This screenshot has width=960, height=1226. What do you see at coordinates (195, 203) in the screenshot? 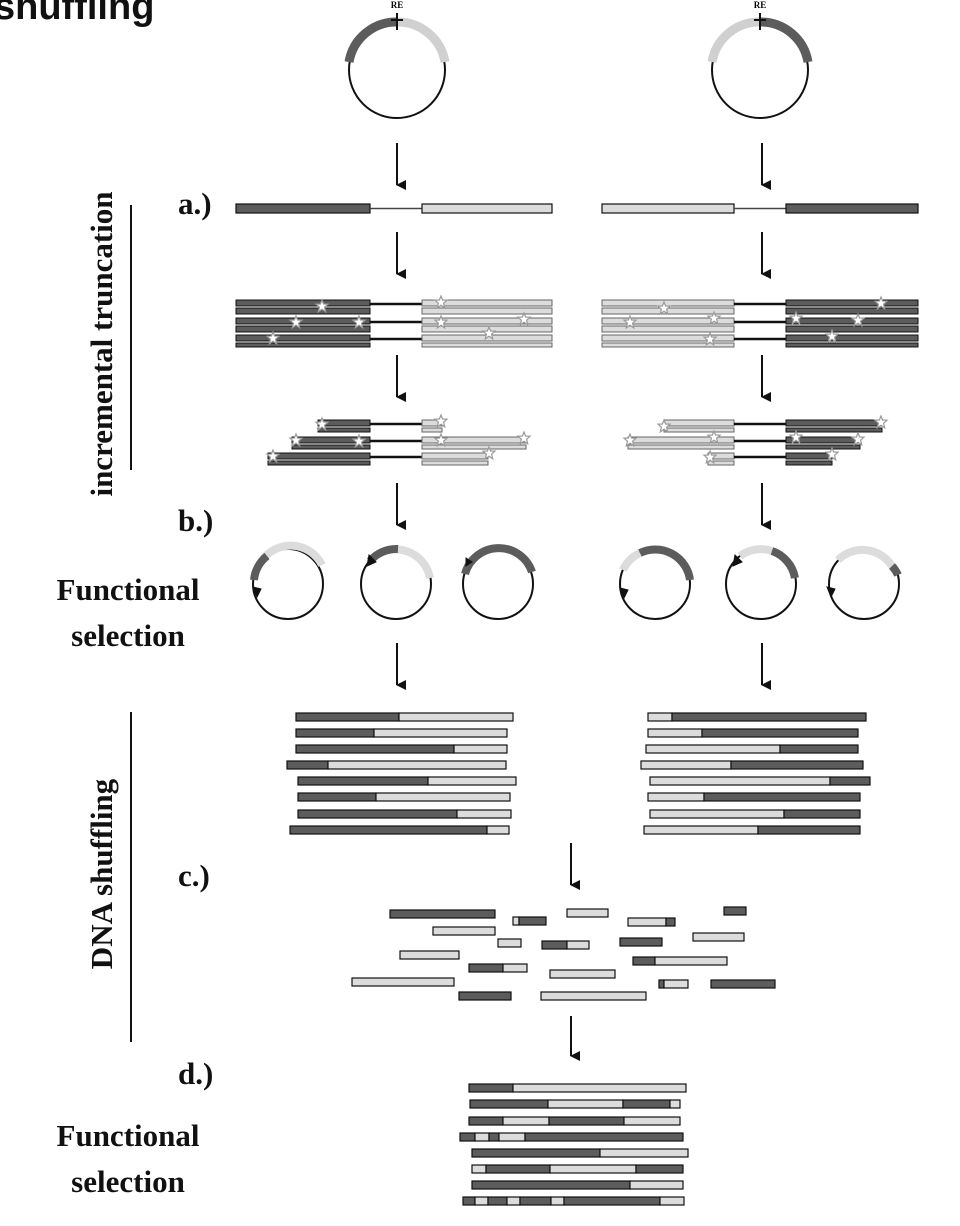
I see `step-a-label: a.)` at bounding box center [195, 203].